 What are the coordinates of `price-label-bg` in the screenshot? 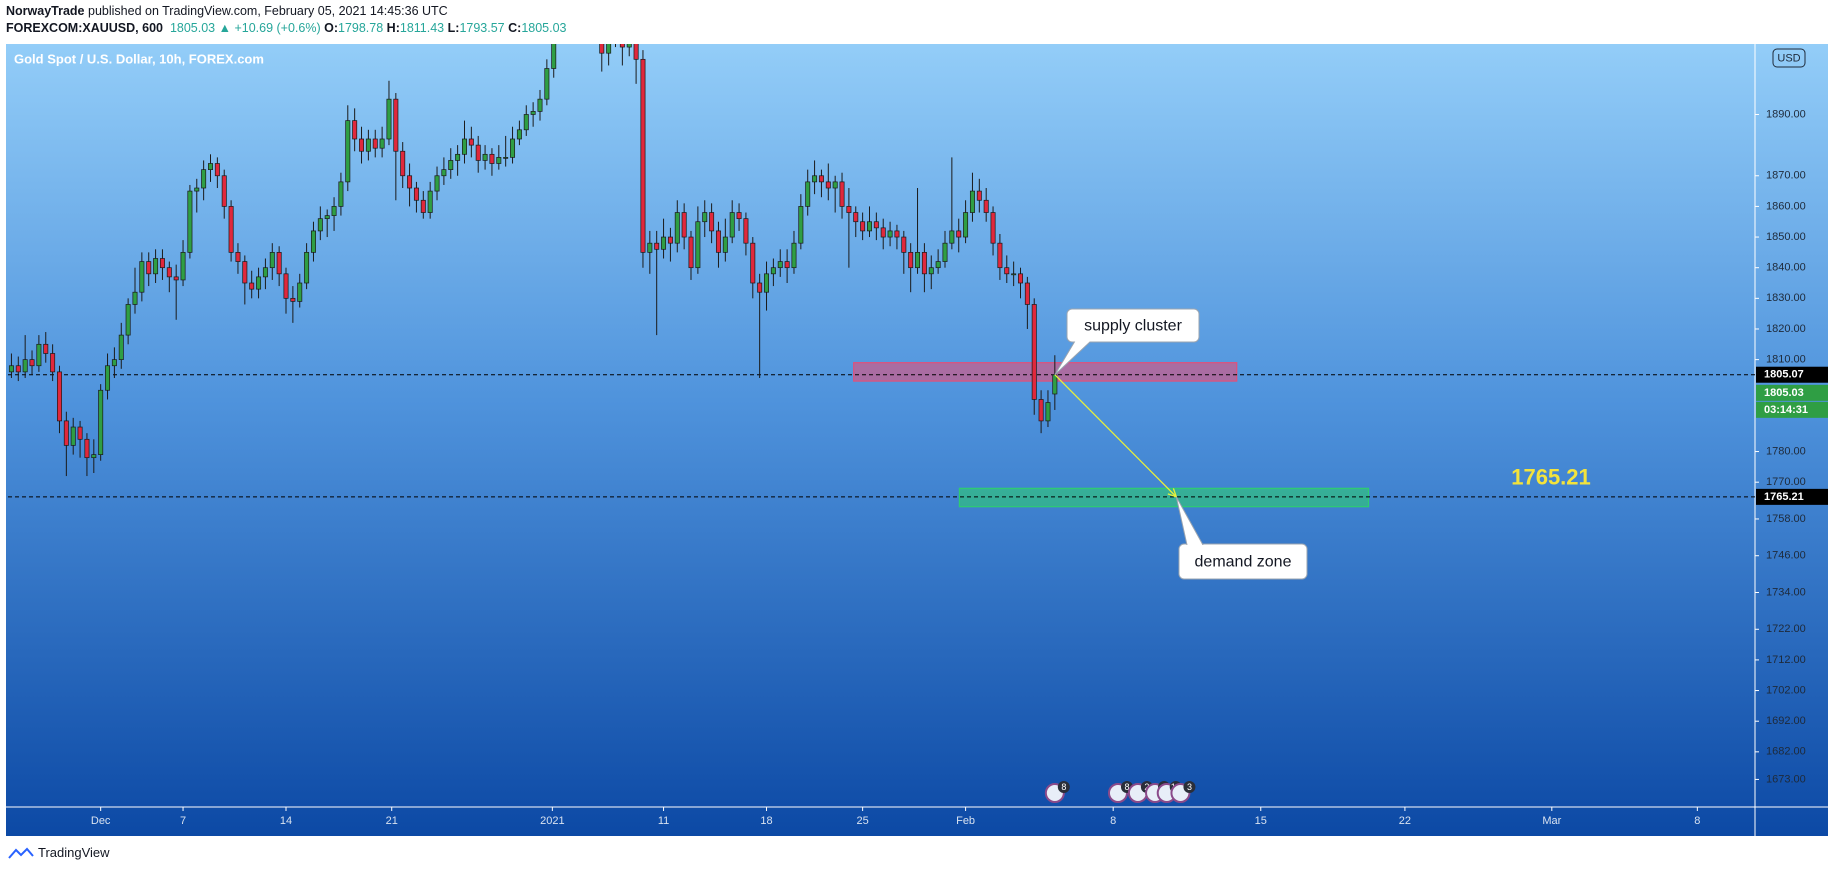 It's located at (1792, 374).